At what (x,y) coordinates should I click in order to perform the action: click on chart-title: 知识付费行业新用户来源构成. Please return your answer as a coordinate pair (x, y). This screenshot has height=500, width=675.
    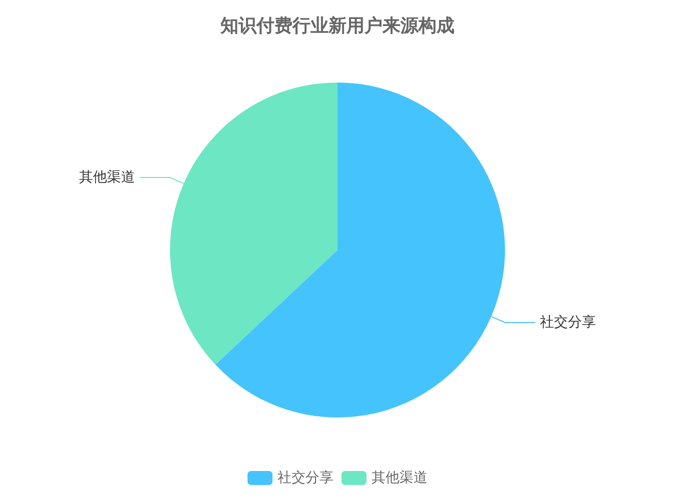
    Looking at the image, I should click on (337, 26).